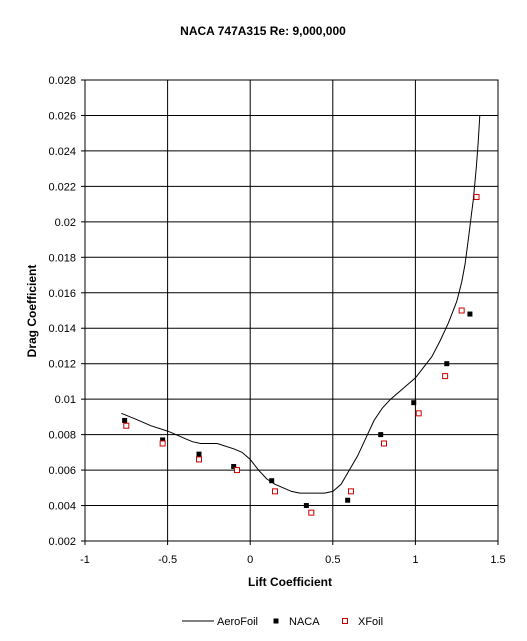 This screenshot has width=527, height=641. What do you see at coordinates (497, 560) in the screenshot?
I see `x-tick-label: 1.5` at bounding box center [497, 560].